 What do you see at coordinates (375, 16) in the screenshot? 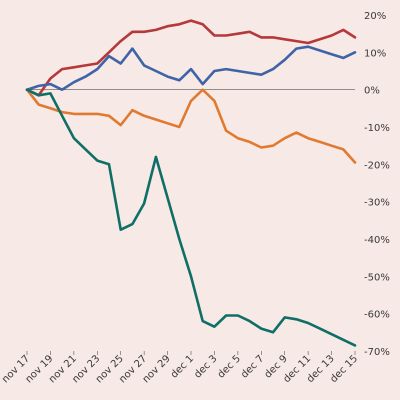
I see `y-tick-label: 20%` at bounding box center [375, 16].